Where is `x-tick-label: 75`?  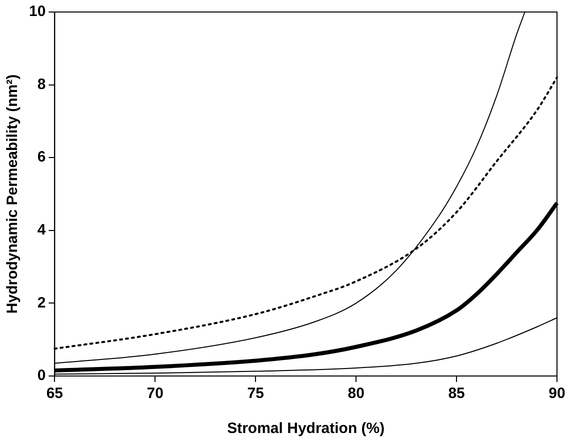 x-tick-label: 75 is located at coordinates (255, 393).